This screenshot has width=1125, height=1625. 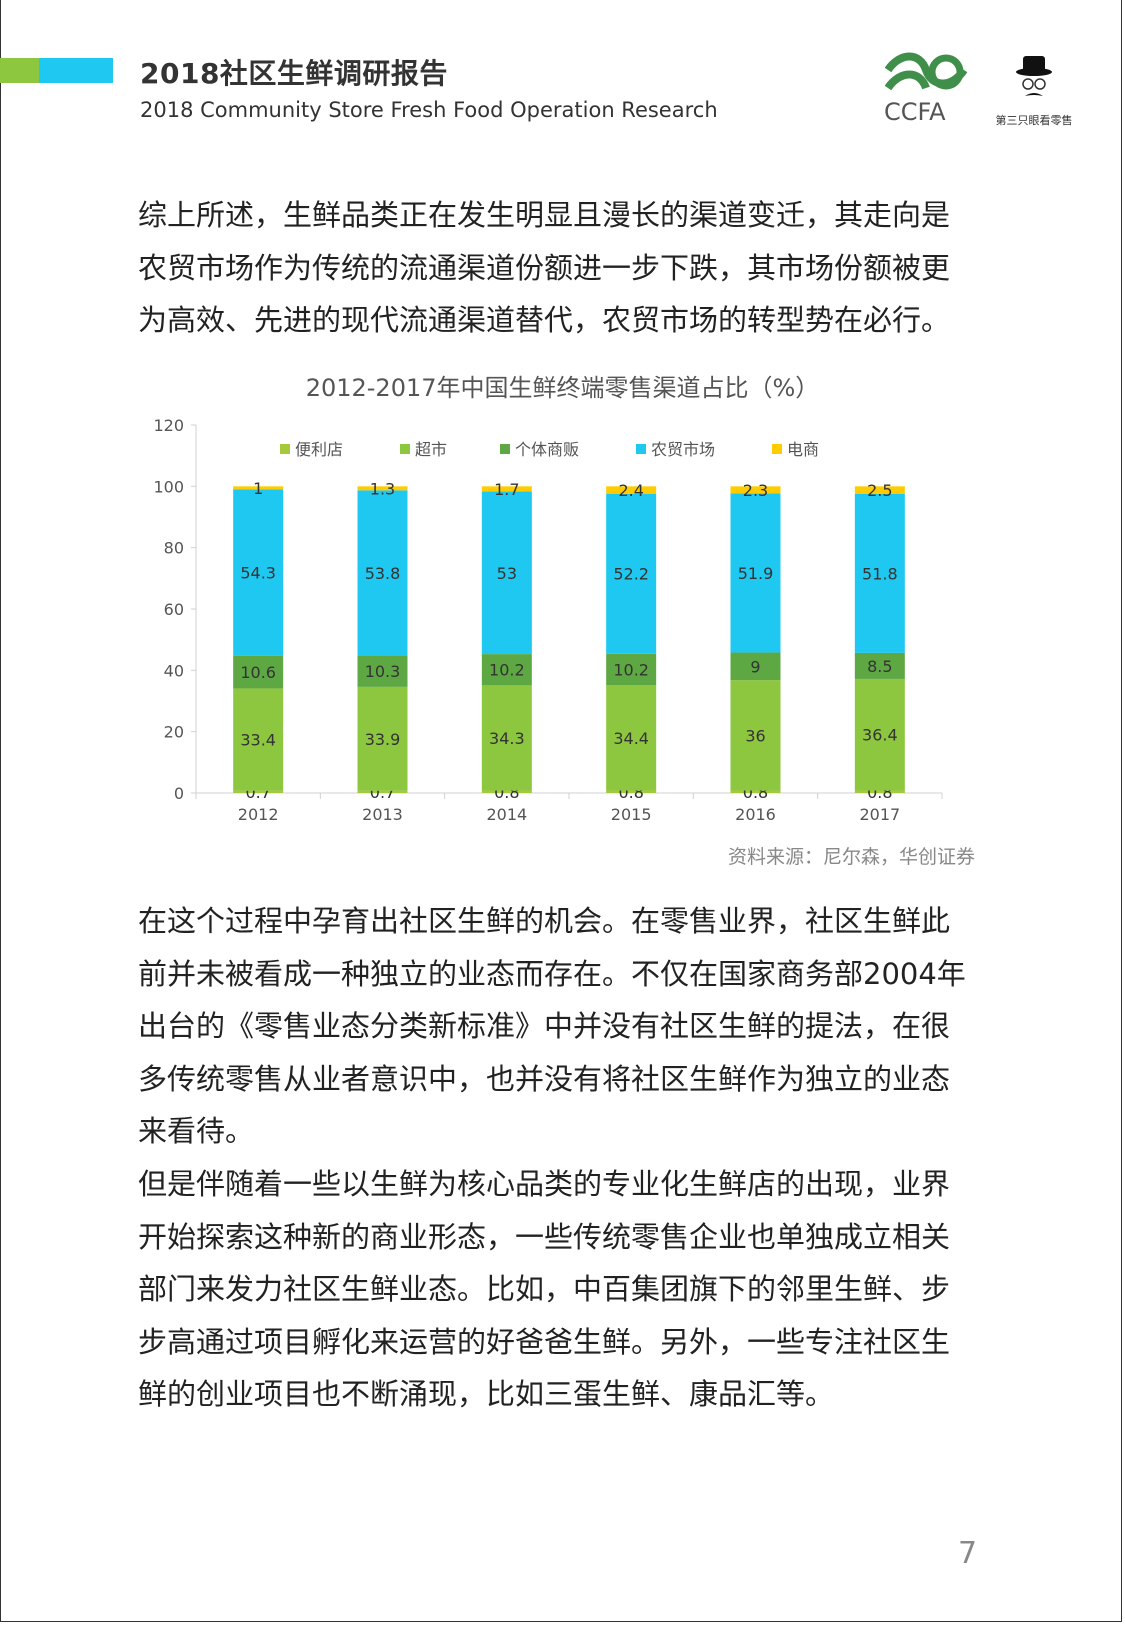 I want to click on text-line: 但是伴随着一些以生鲜为核心品类的专业化生鲜店的出现，业界, so click(x=544, y=1184).